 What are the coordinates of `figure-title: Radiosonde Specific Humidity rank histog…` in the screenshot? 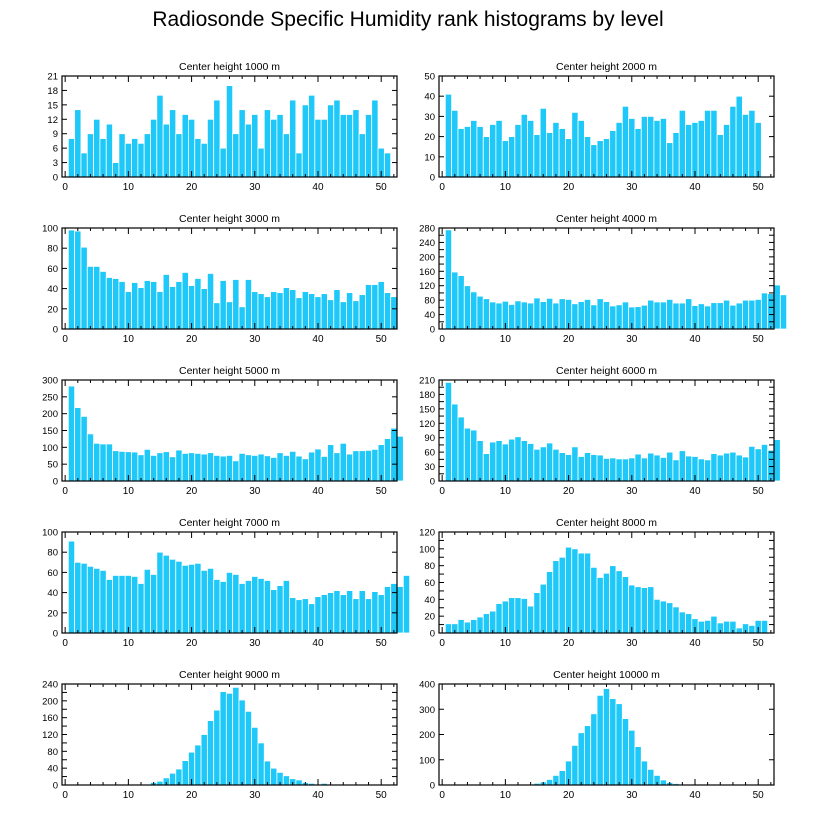 It's located at (408, 19).